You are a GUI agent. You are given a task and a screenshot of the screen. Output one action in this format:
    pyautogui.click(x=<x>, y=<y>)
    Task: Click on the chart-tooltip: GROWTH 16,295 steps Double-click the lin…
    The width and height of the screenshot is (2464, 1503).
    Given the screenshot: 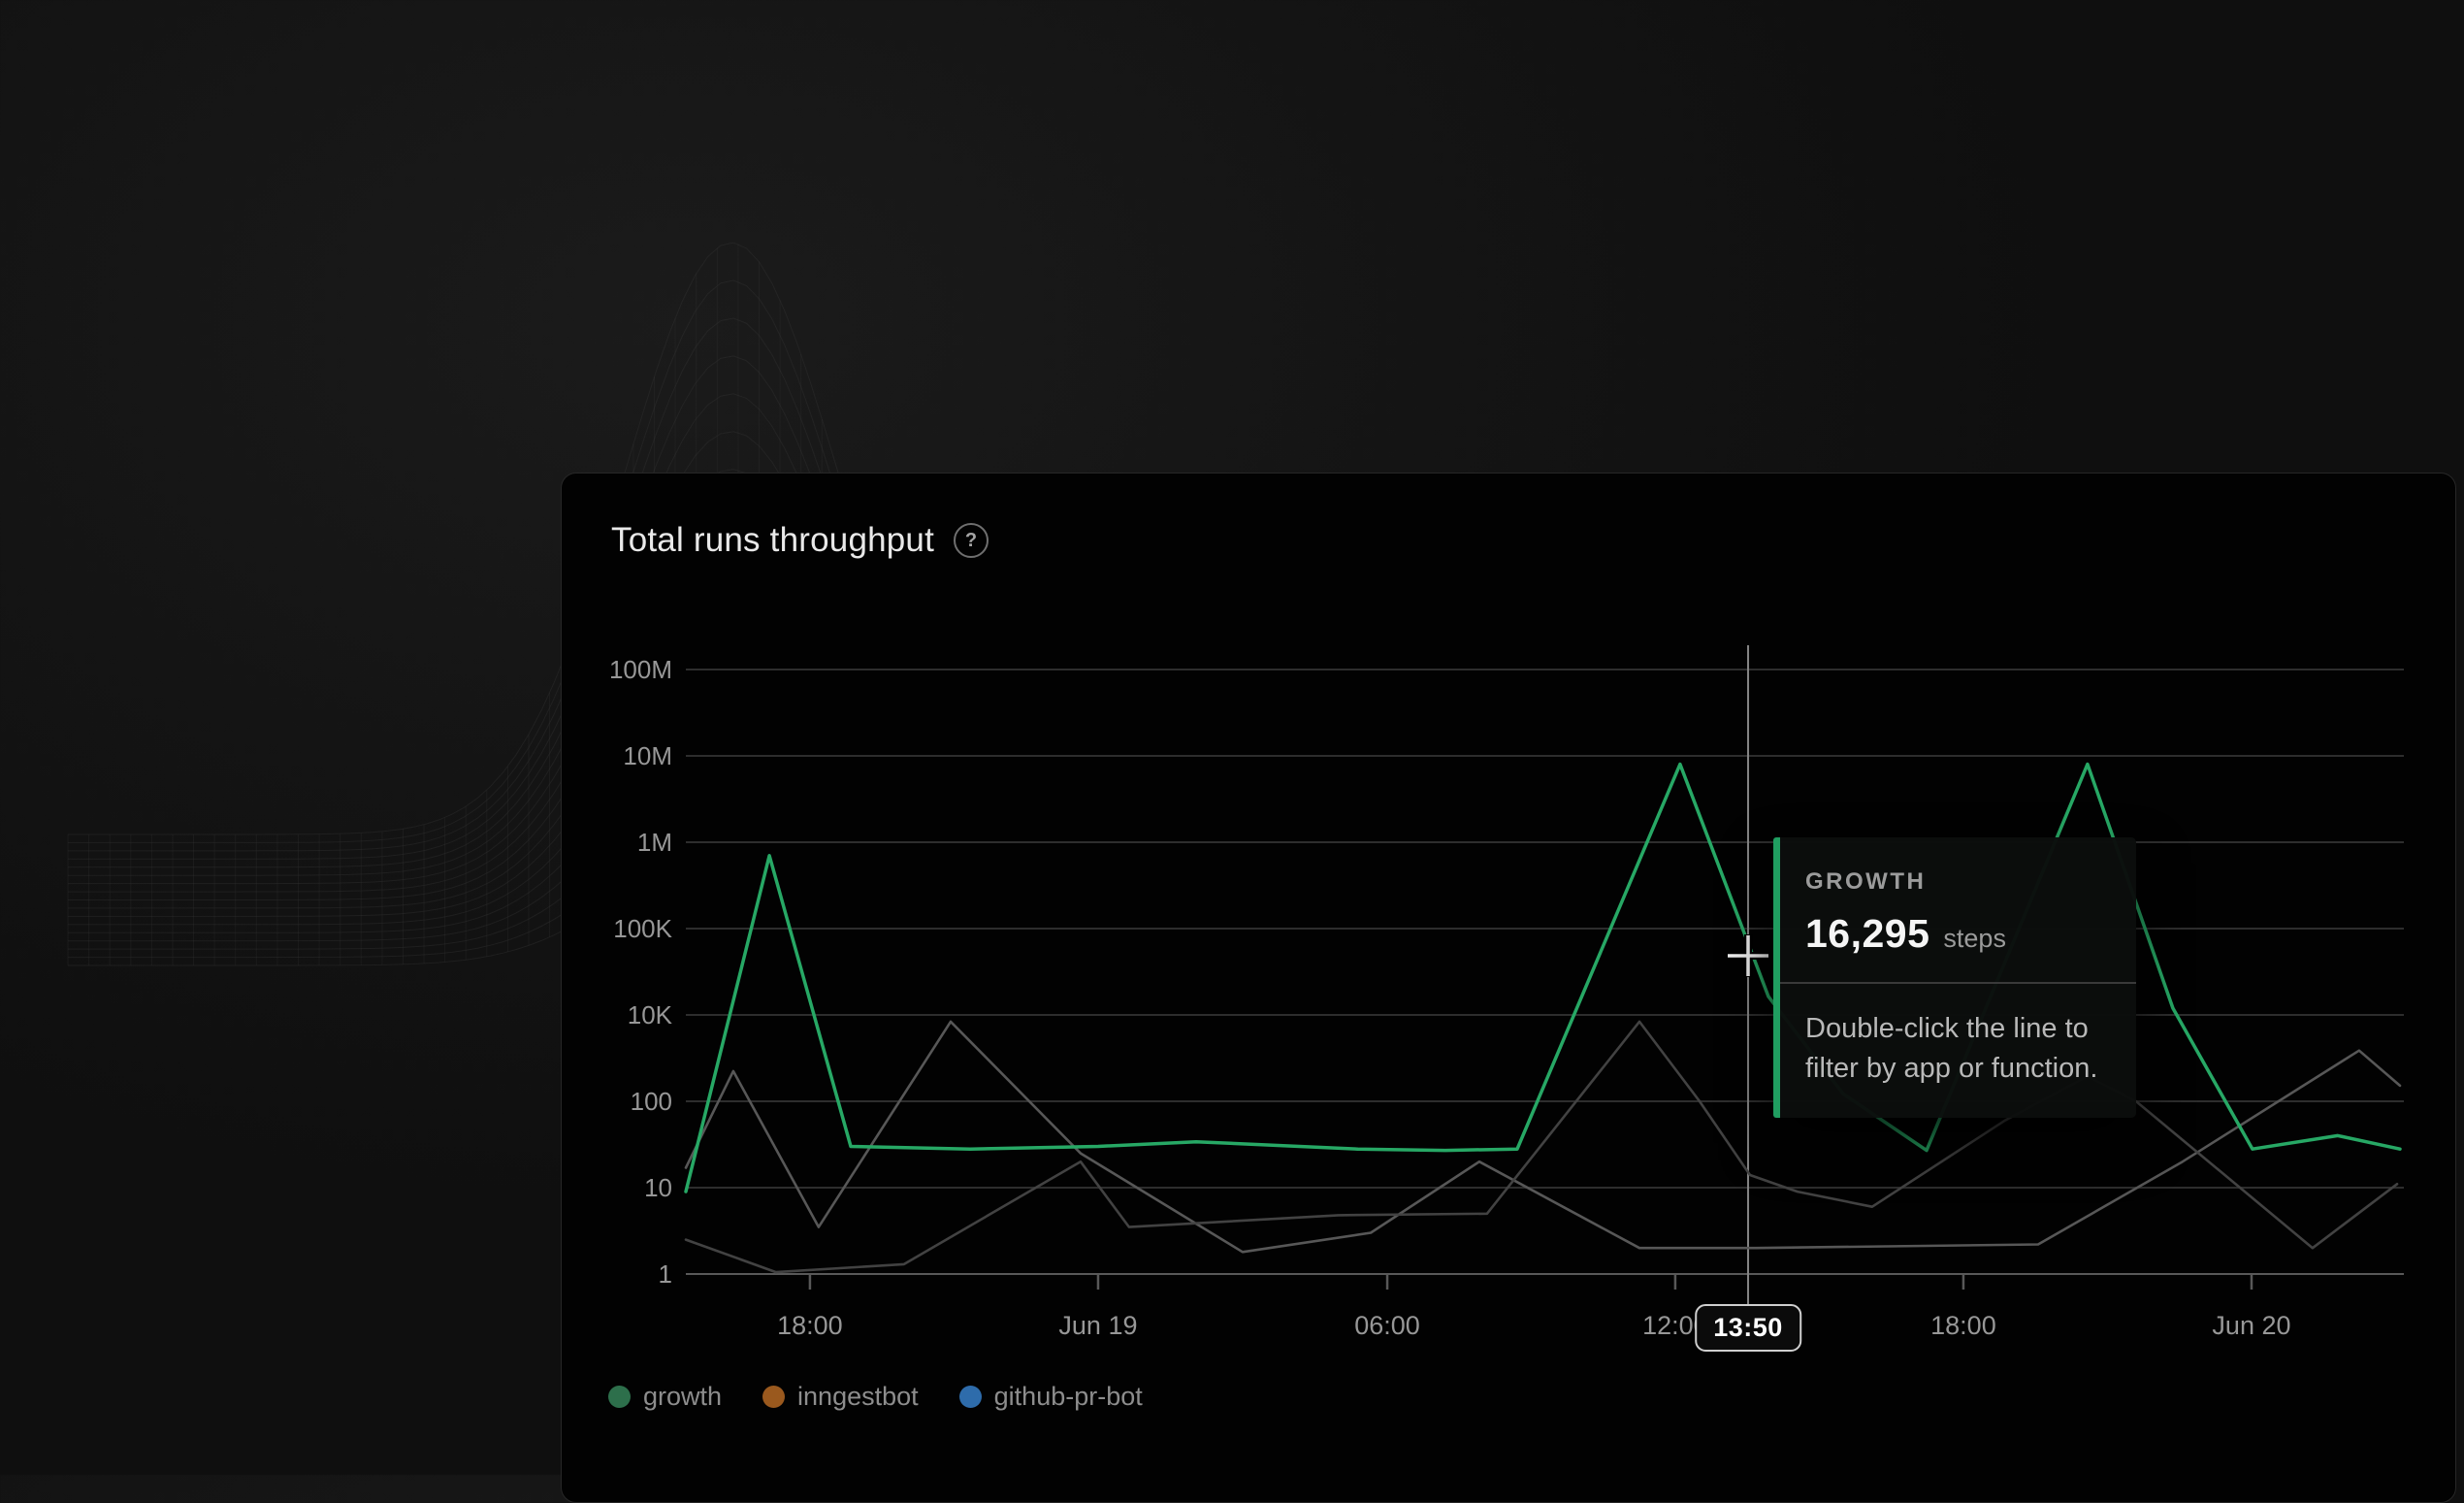 What is the action you would take?
    pyautogui.click(x=1954, y=978)
    